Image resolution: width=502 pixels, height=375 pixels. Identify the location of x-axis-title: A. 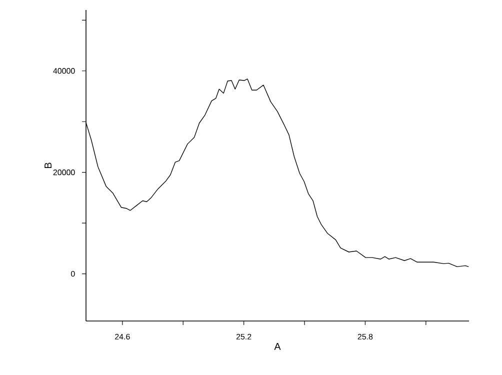
(277, 346).